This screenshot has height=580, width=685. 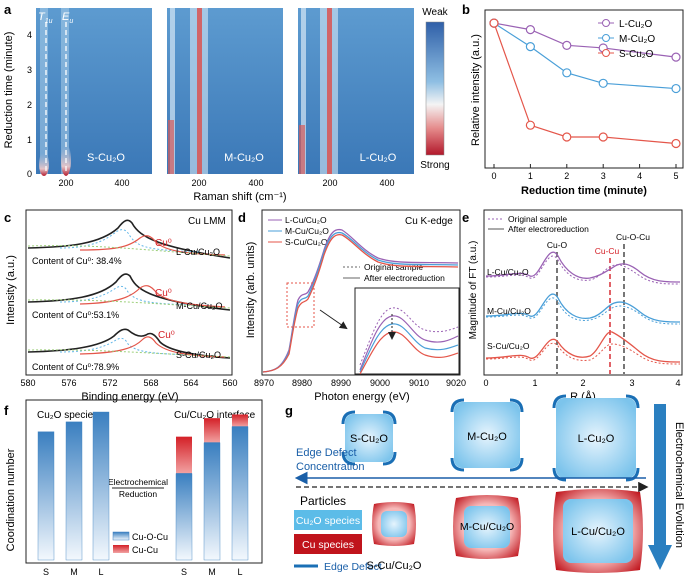 What do you see at coordinates (166, 335) in the screenshot?
I see `xps-s-cu0-label: Cu⁰` at bounding box center [166, 335].